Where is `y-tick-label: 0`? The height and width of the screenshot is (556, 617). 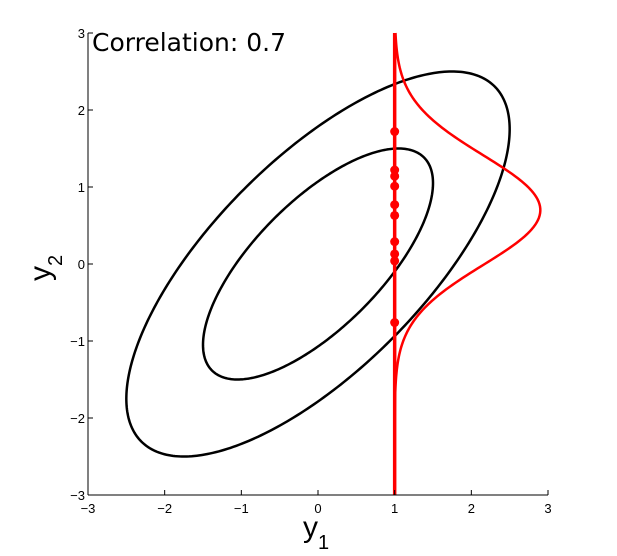 y-tick-label: 0 is located at coordinates (81, 264).